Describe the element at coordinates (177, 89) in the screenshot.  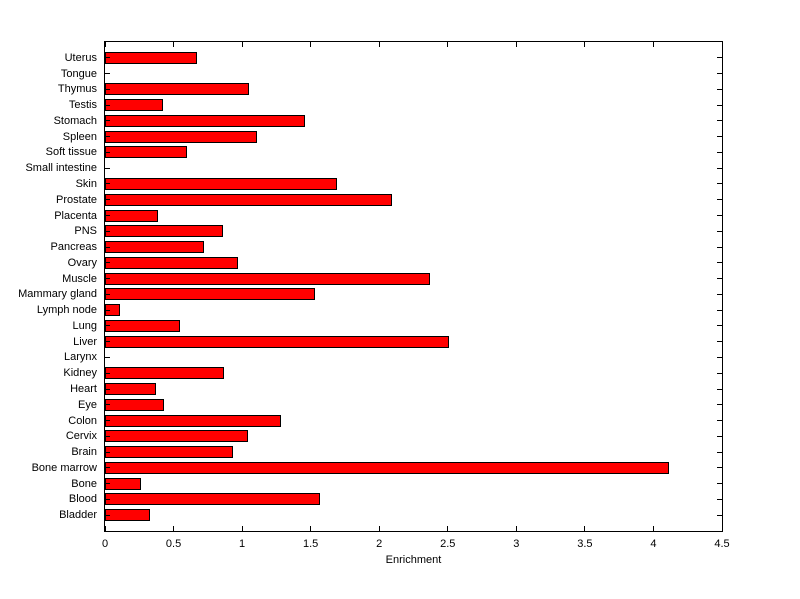
I see `bar-thymus` at that location.